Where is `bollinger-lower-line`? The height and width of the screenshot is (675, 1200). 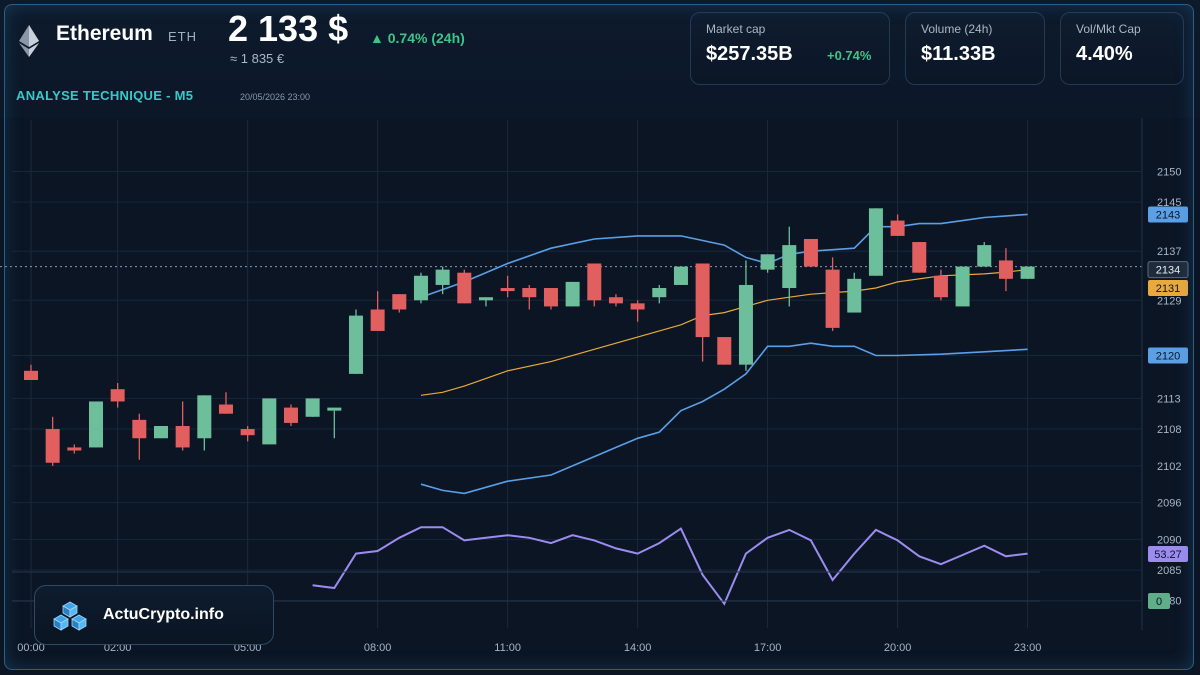
bollinger-lower-line is located at coordinates (724, 418).